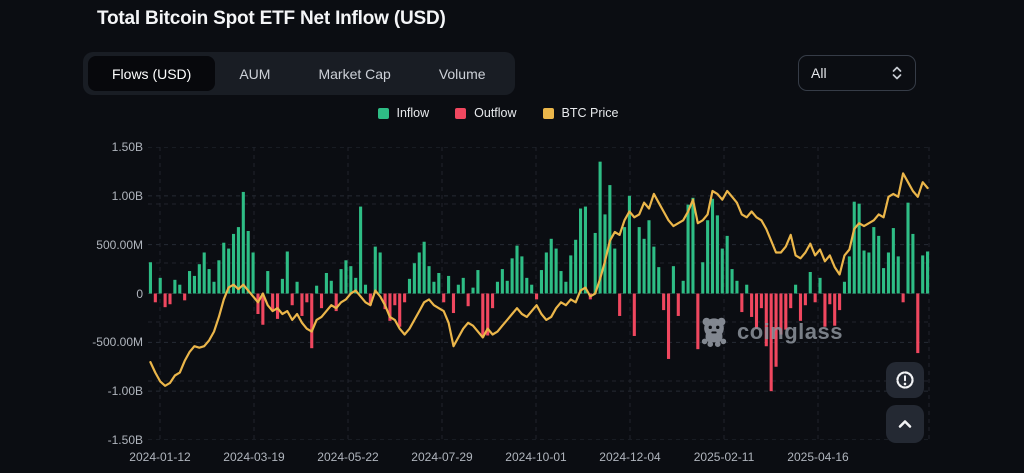 The width and height of the screenshot is (1024, 473). I want to click on time-range-select: All, so click(857, 73).